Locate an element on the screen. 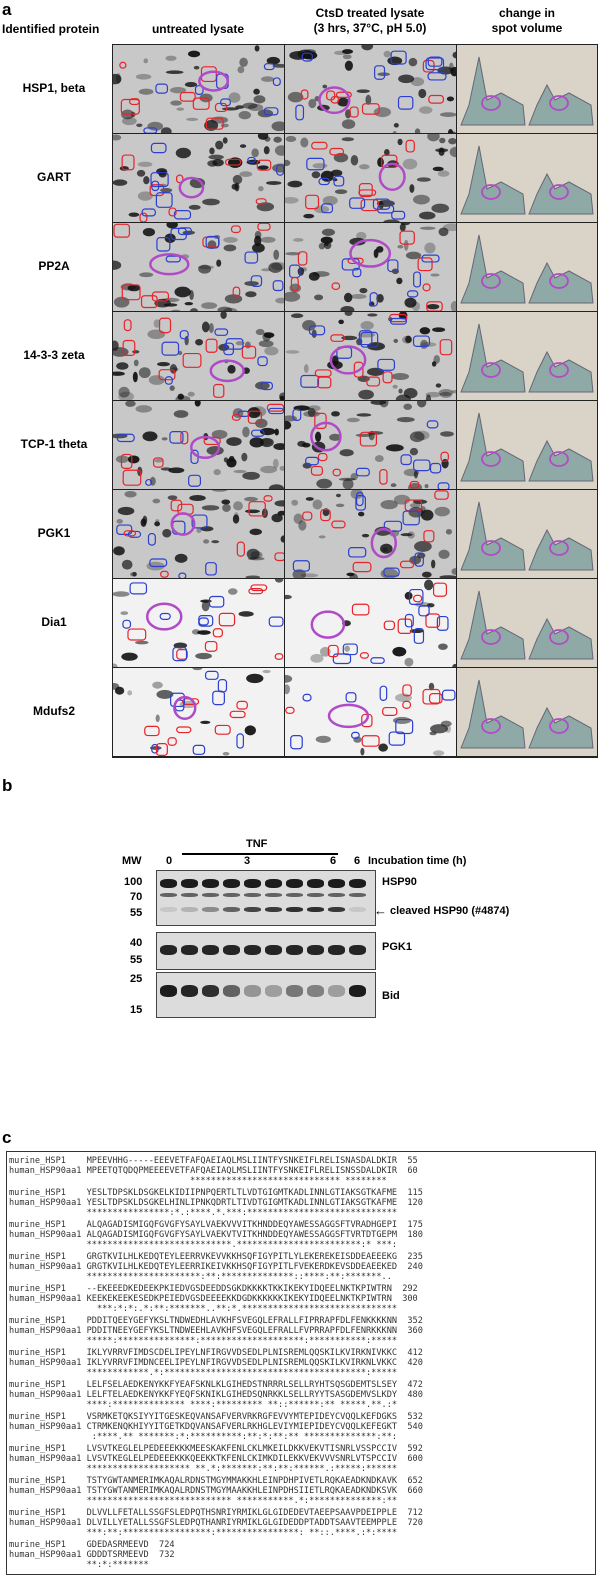 This screenshot has width=600, height=1581. header-change-line1: change in is located at coordinates (526, 13).